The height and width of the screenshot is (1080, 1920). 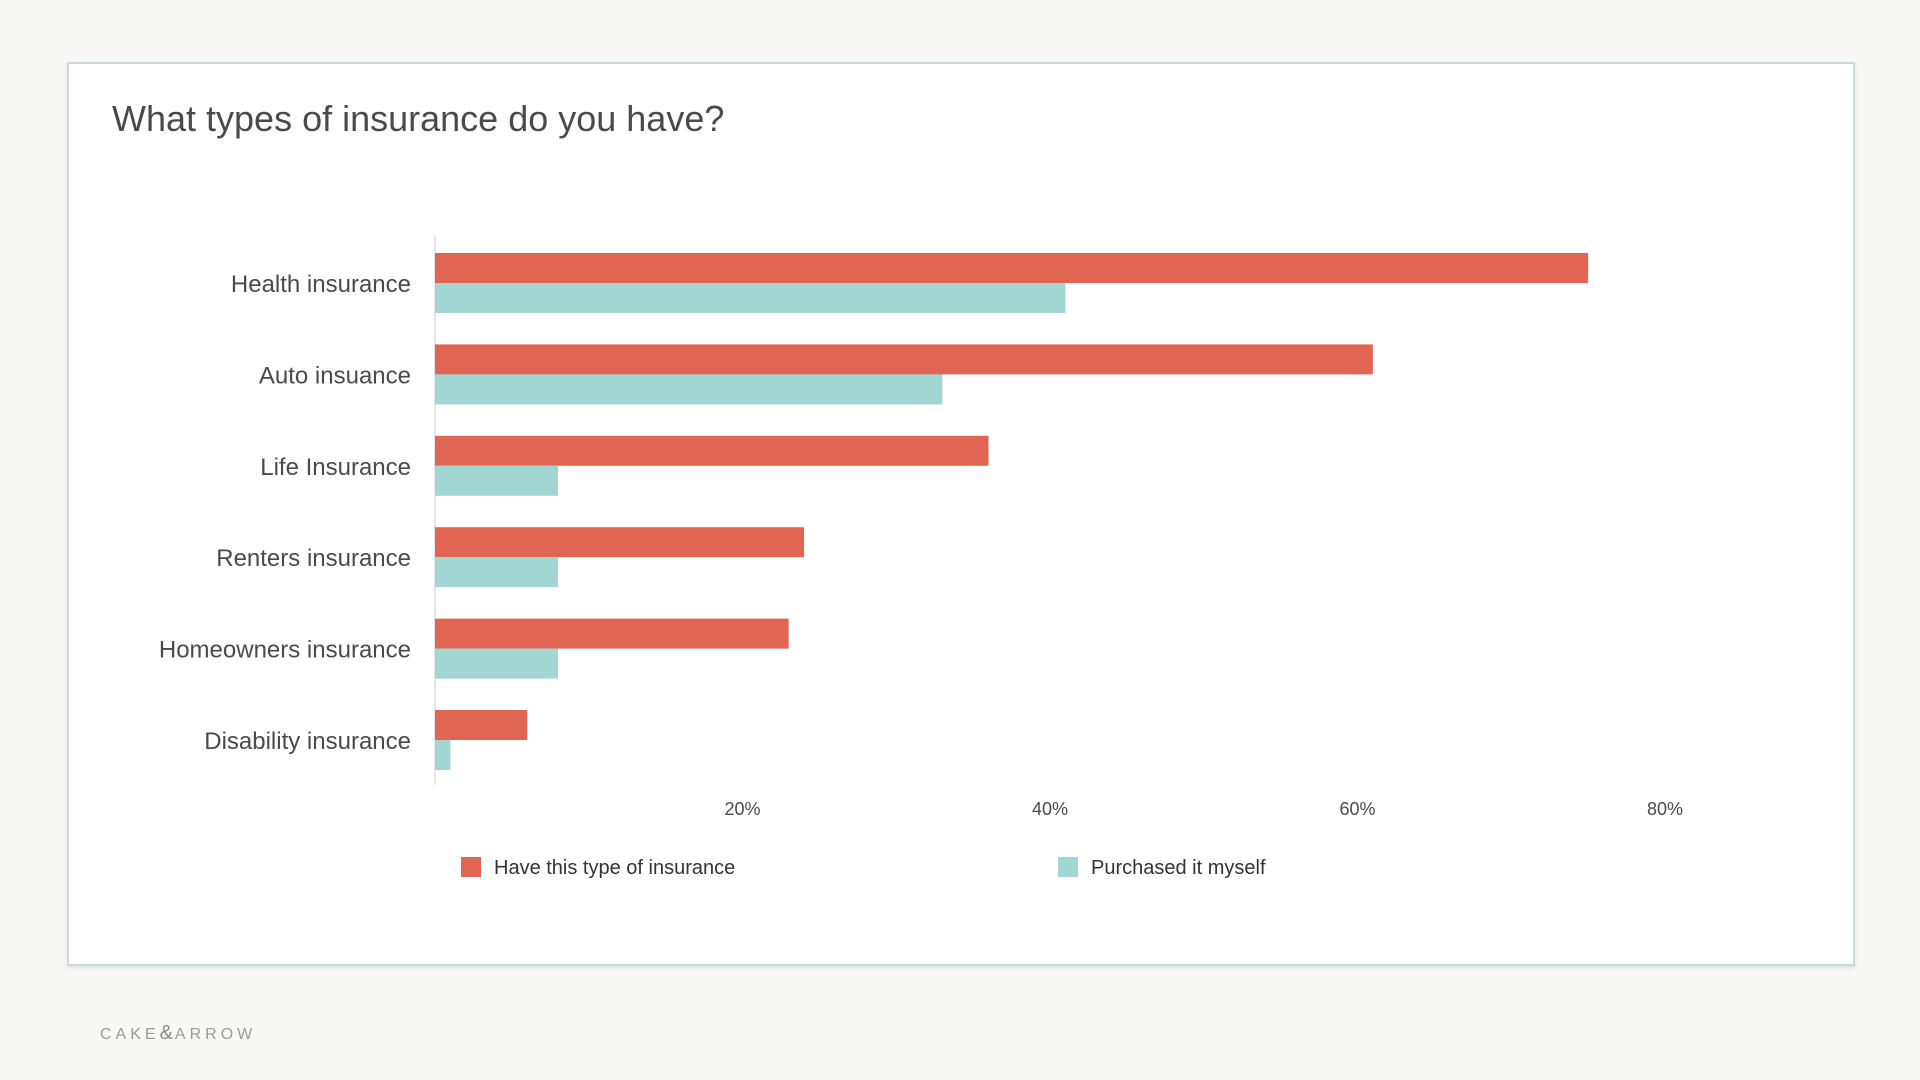 I want to click on category-label-4: Homeowners insurance, so click(x=285, y=650).